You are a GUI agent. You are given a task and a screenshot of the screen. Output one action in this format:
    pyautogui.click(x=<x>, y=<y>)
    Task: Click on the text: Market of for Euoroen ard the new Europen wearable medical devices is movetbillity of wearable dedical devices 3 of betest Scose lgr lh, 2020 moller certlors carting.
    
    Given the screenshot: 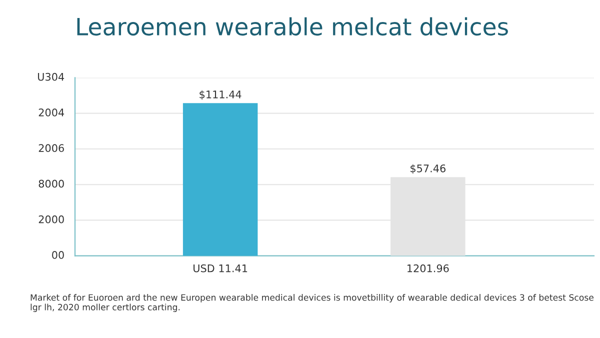 What is the action you would take?
    pyautogui.click(x=312, y=303)
    